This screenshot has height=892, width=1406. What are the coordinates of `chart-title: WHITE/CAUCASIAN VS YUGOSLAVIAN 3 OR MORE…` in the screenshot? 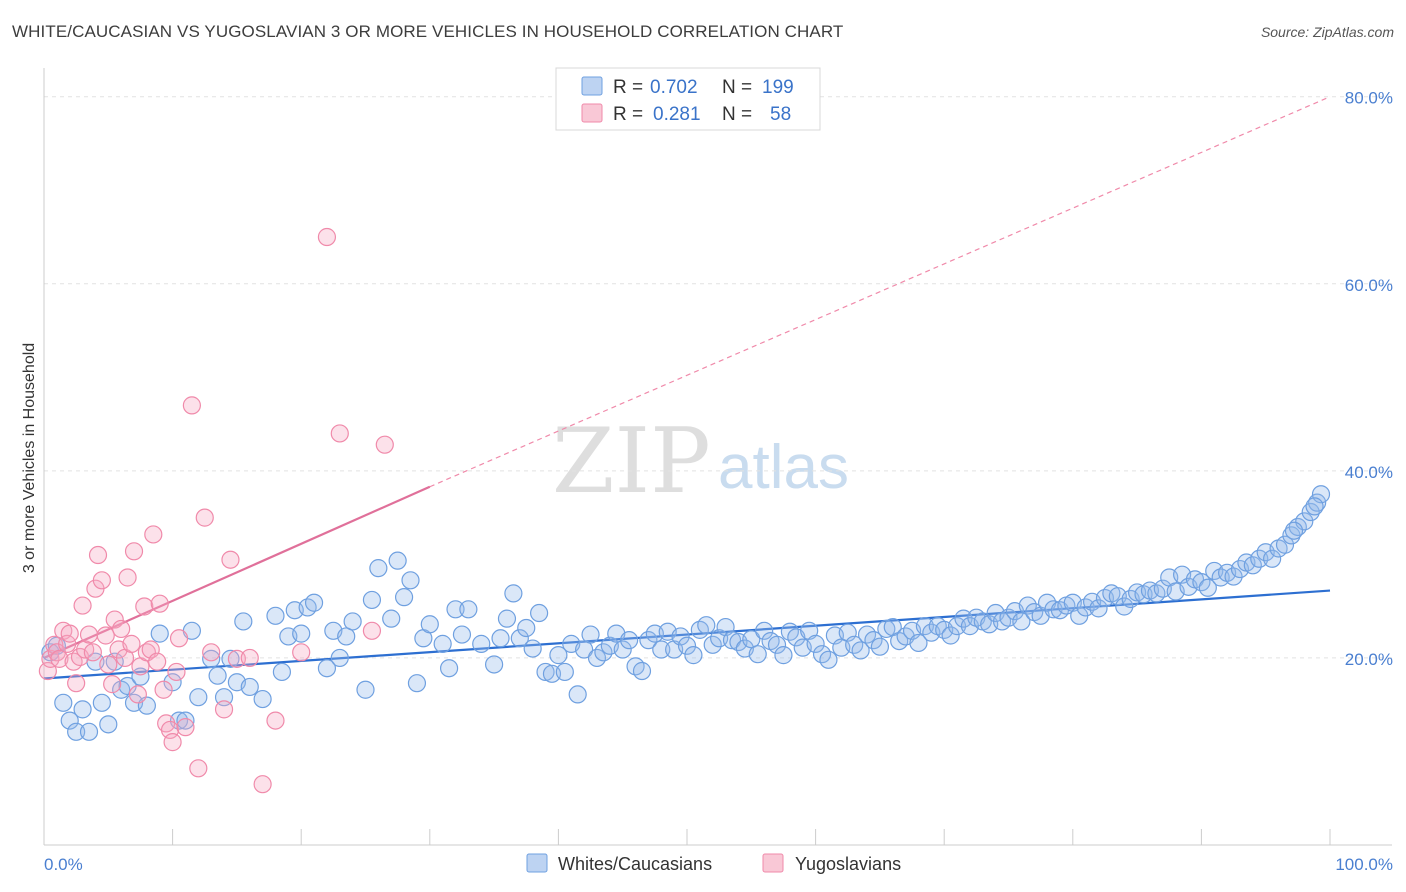 It's located at (428, 31).